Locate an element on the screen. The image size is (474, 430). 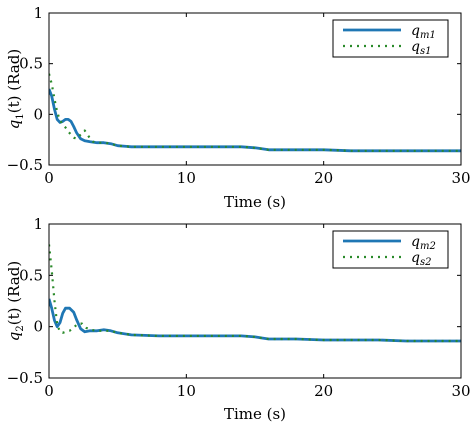
y-axis-label-sub: 1 is located at coordinates (20, 116).